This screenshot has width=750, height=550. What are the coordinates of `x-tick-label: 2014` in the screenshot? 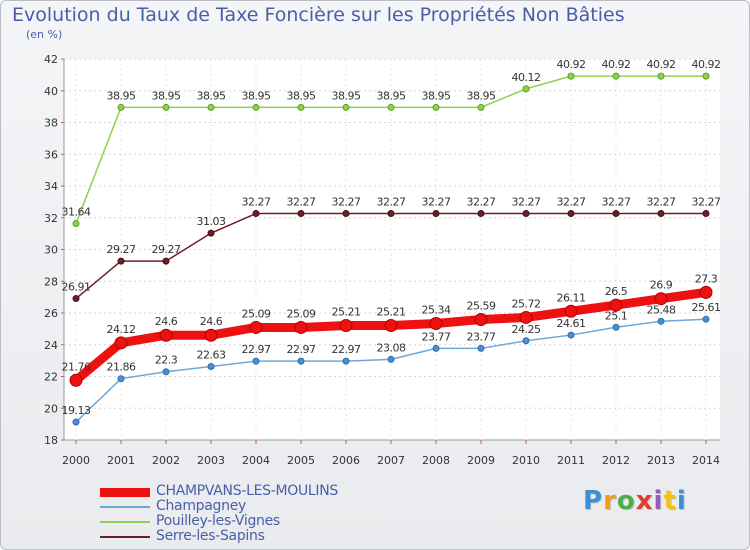 It's located at (706, 460).